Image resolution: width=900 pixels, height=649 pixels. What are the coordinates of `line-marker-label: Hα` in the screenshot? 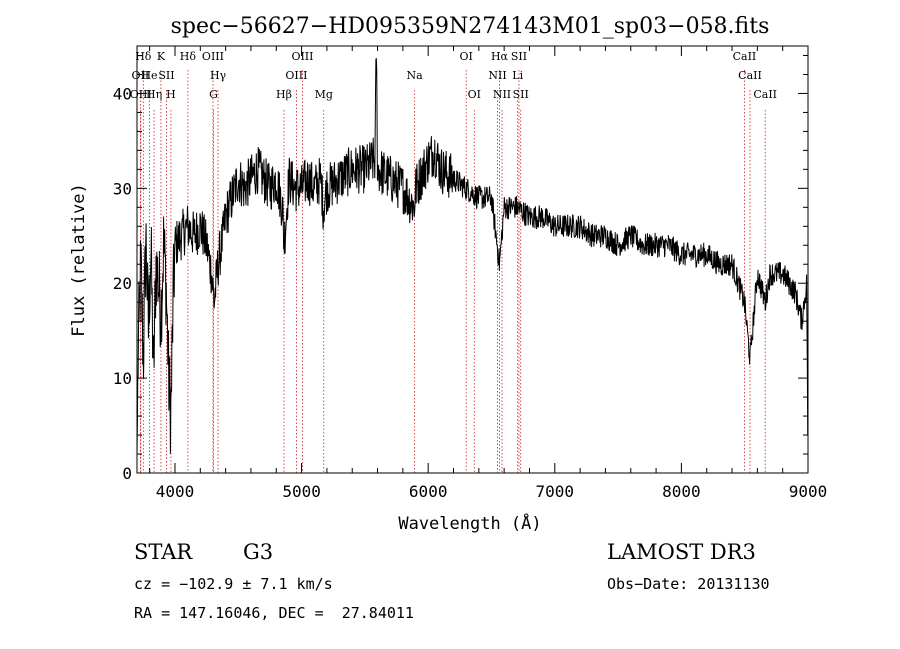 It's located at (500, 56).